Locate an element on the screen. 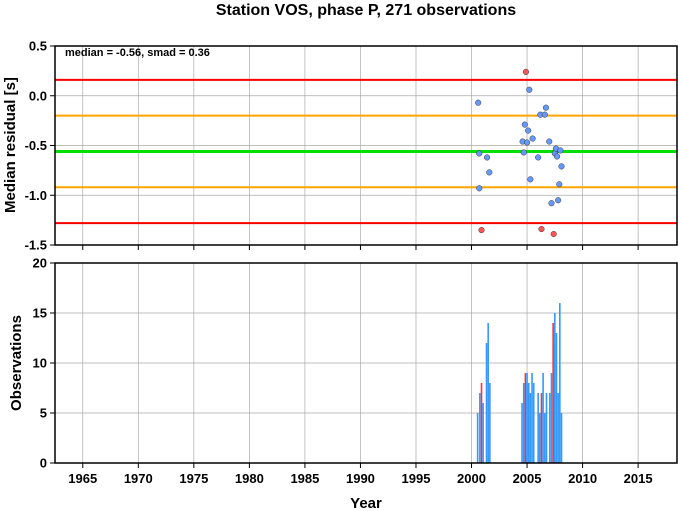 The height and width of the screenshot is (511, 678). observations-bars is located at coordinates (519, 383).